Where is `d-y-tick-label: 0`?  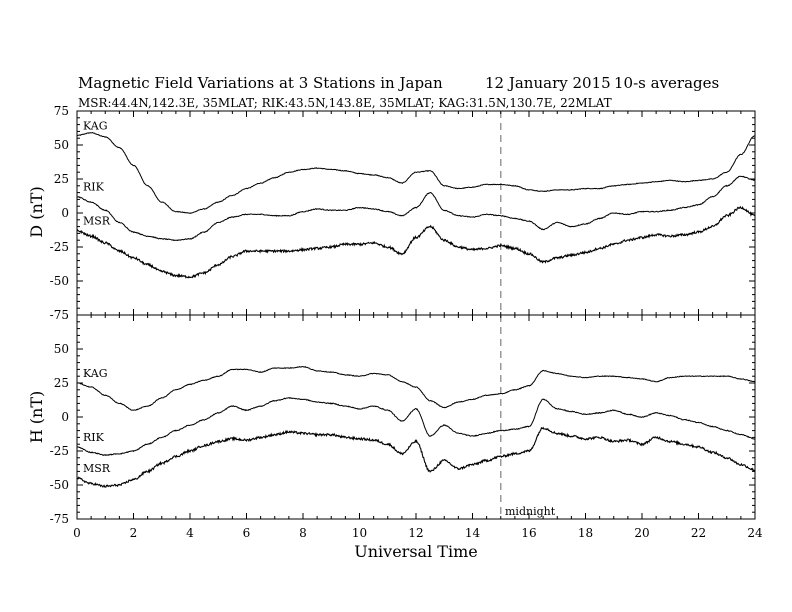
d-y-tick-label: 0 is located at coordinates (65, 213).